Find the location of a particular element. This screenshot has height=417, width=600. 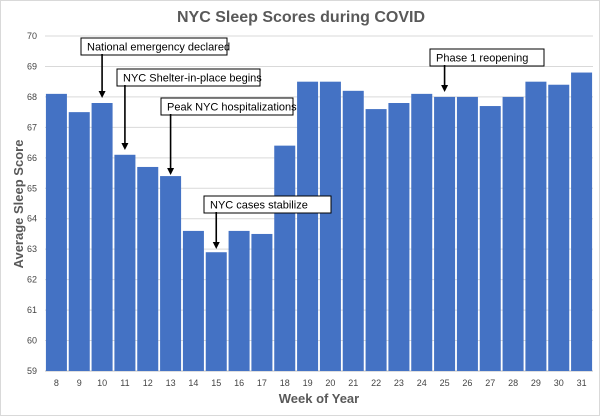

y-tick-label: 66 is located at coordinates (32, 158).